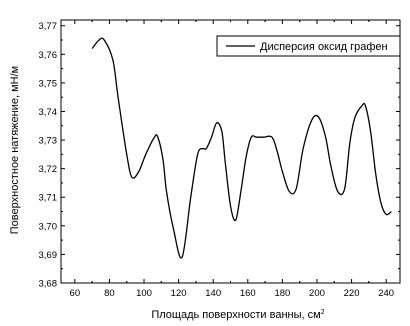  Describe the element at coordinates (282, 293) in the screenshot. I see `x-tick-label: 180` at that location.